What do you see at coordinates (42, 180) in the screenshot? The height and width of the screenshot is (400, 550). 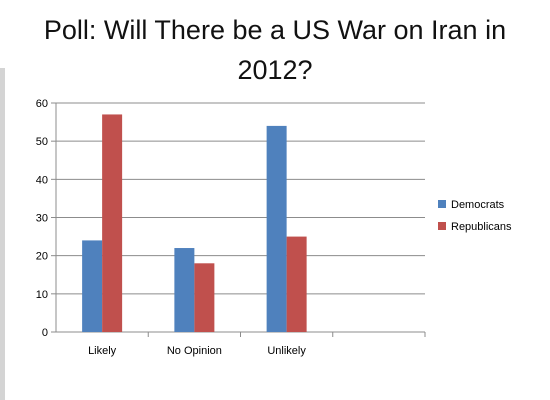 I see `y-tick-label-40: 40` at bounding box center [42, 180].